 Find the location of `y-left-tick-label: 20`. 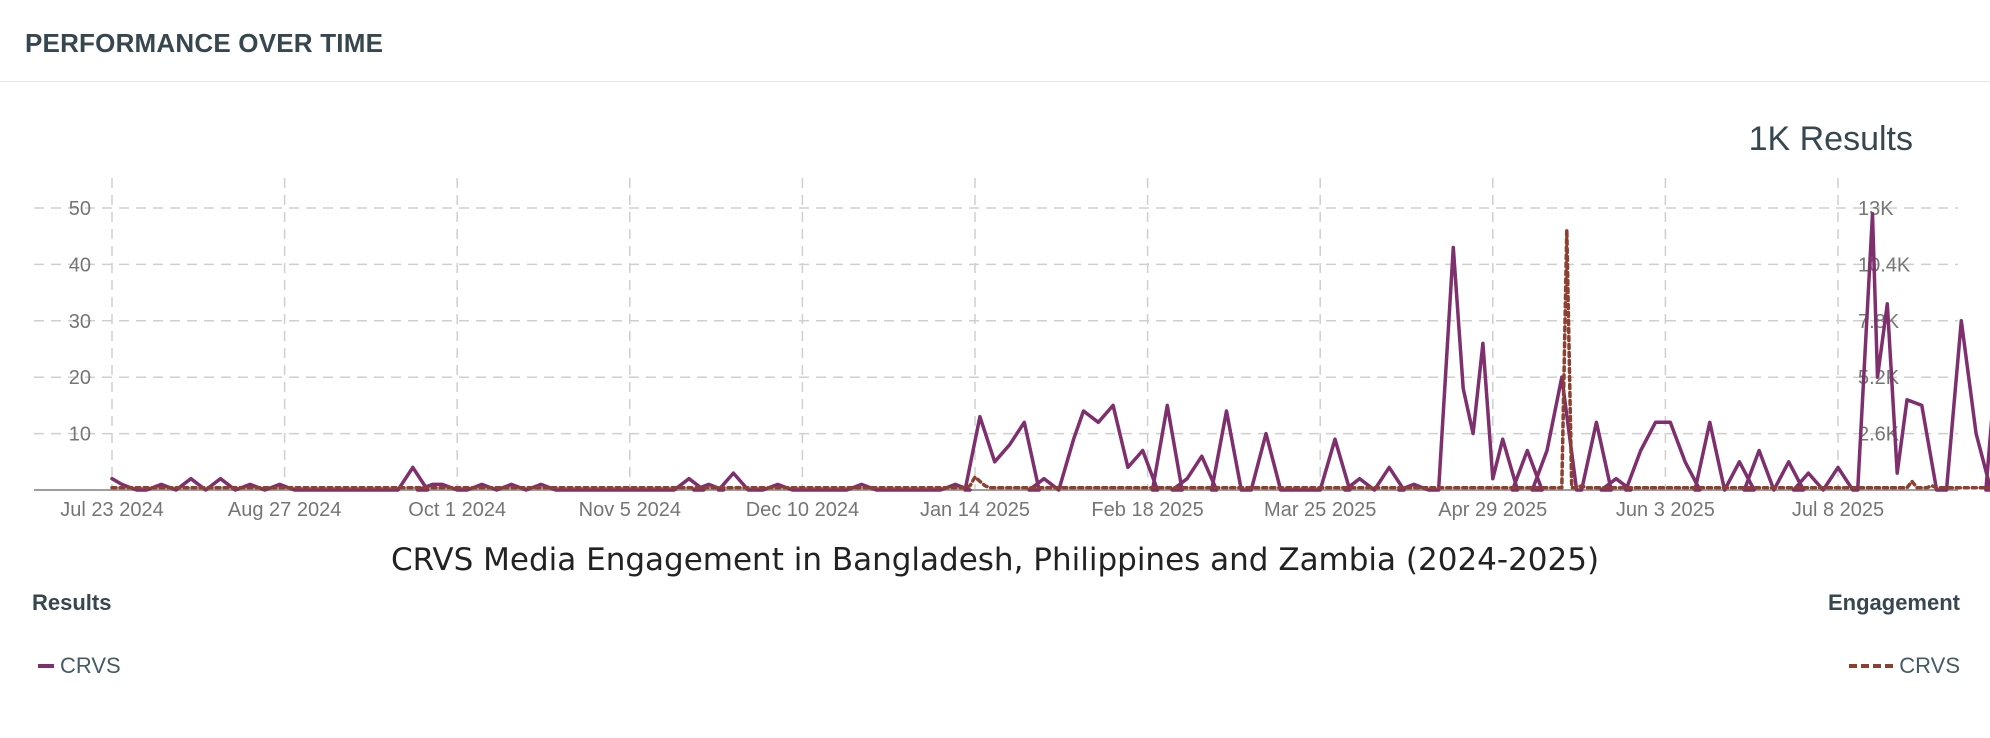

y-left-tick-label: 20 is located at coordinates (80, 378).